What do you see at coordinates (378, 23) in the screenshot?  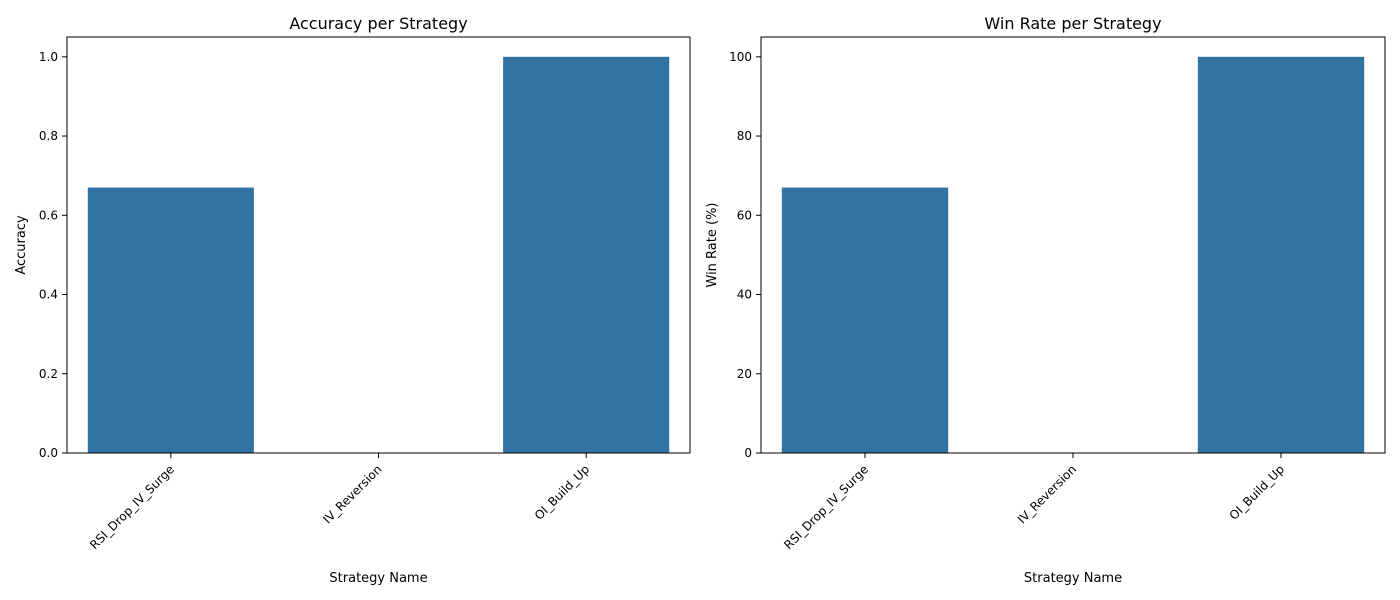 I see `chart-0-title: Accuracy per Strategy` at bounding box center [378, 23].